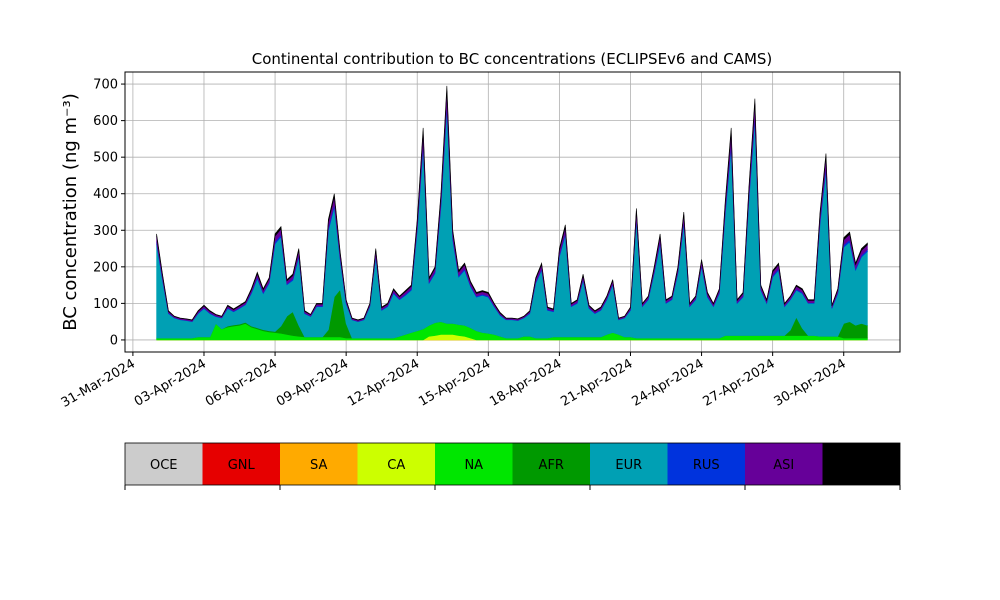  What do you see at coordinates (105, 121) in the screenshot?
I see `y-tick-label: 600` at bounding box center [105, 121].